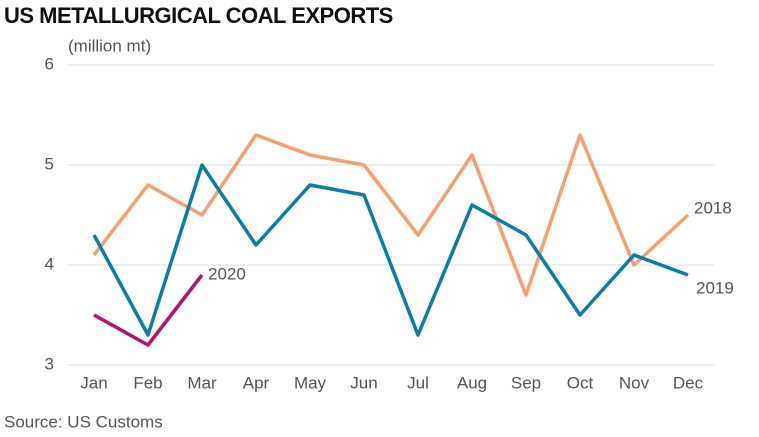 Image resolution: width=759 pixels, height=437 pixels. I want to click on y-tick-label: 6, so click(49, 63).